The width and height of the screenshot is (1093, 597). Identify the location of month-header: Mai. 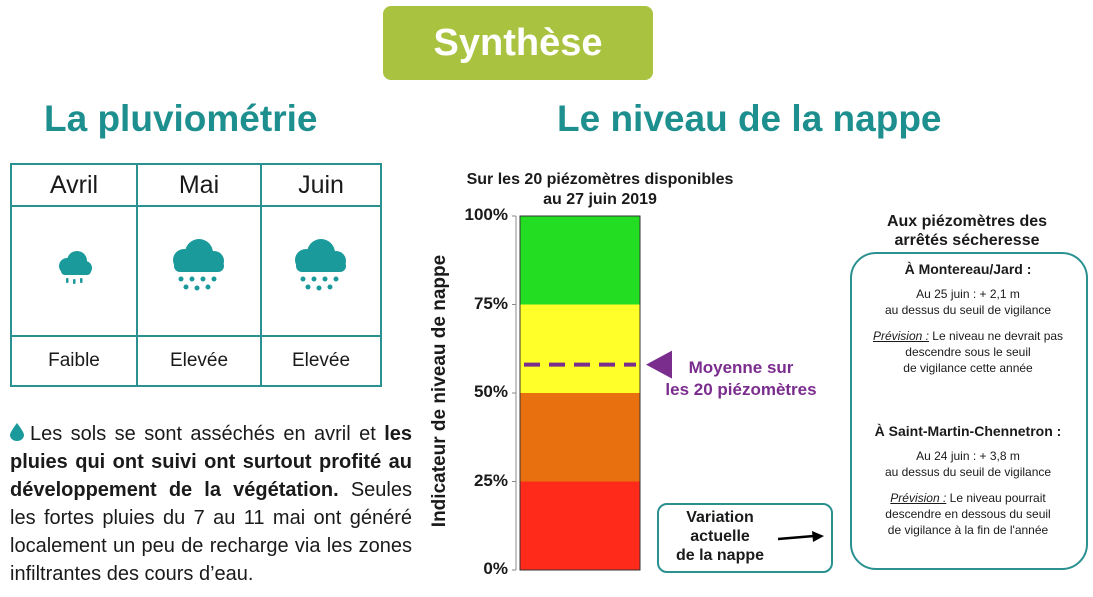
(199, 185).